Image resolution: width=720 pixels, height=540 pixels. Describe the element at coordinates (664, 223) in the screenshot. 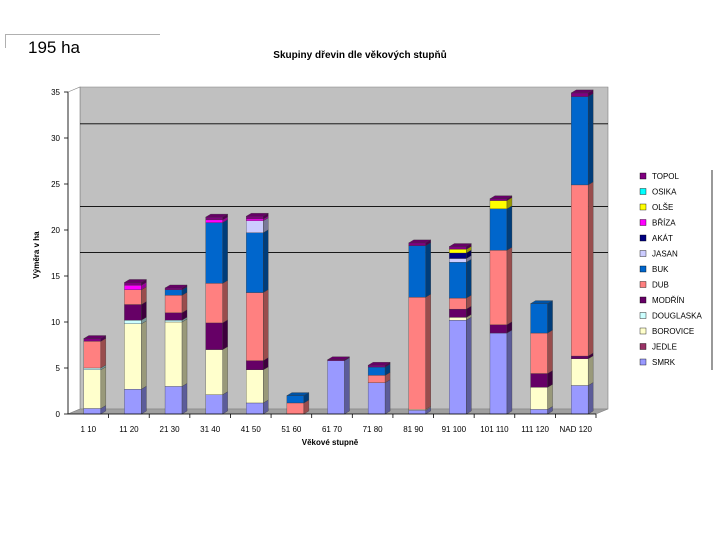

I see `legend-label: BŘÍZA` at that location.